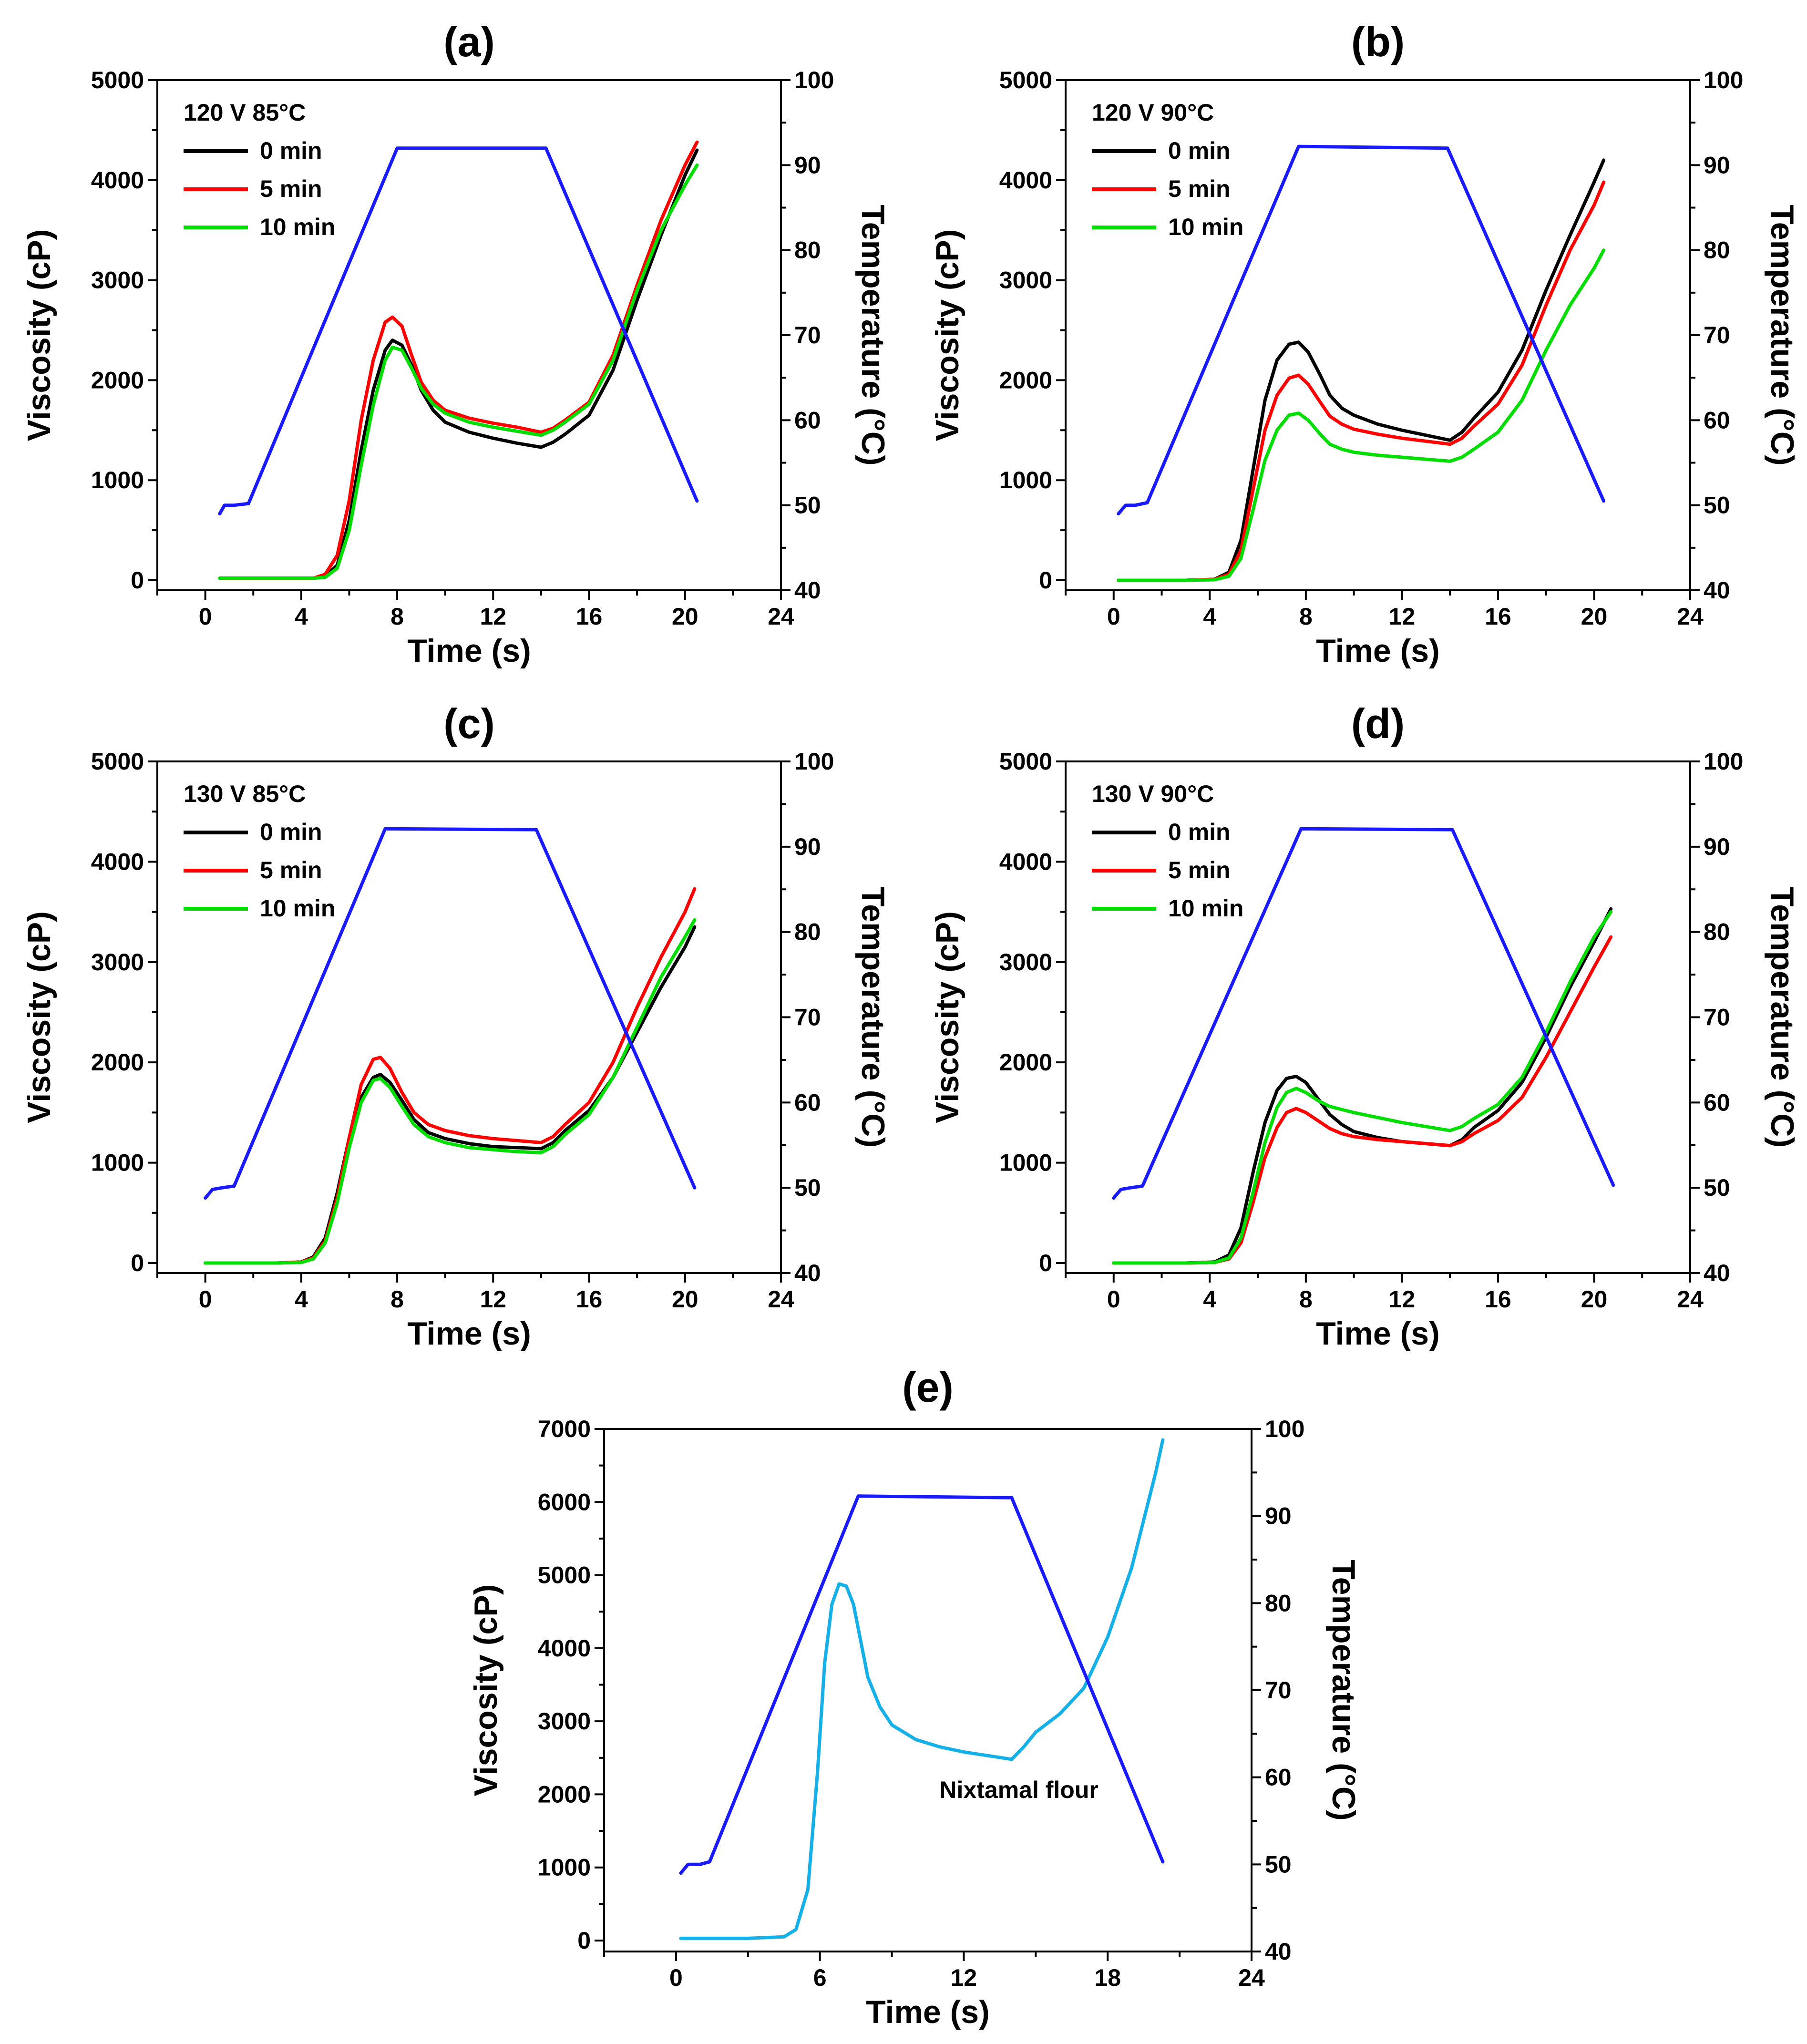  I want to click on panel-title: (d), so click(1378, 723).